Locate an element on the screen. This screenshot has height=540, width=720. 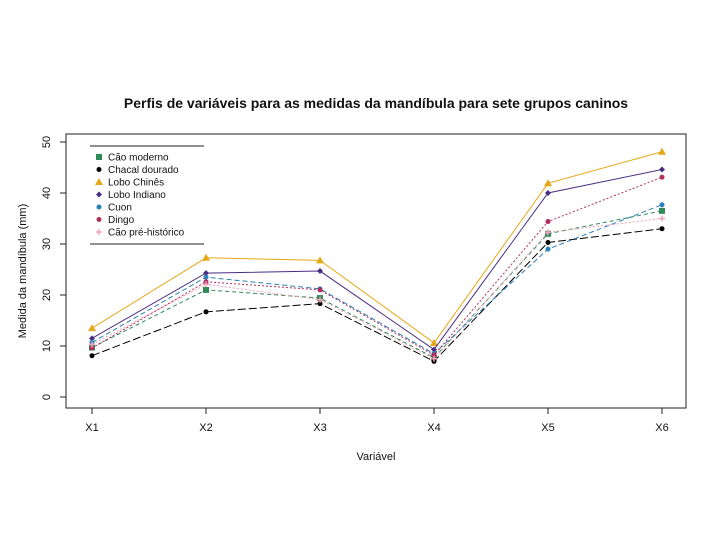
x-tick-label: X3 is located at coordinates (319, 428).